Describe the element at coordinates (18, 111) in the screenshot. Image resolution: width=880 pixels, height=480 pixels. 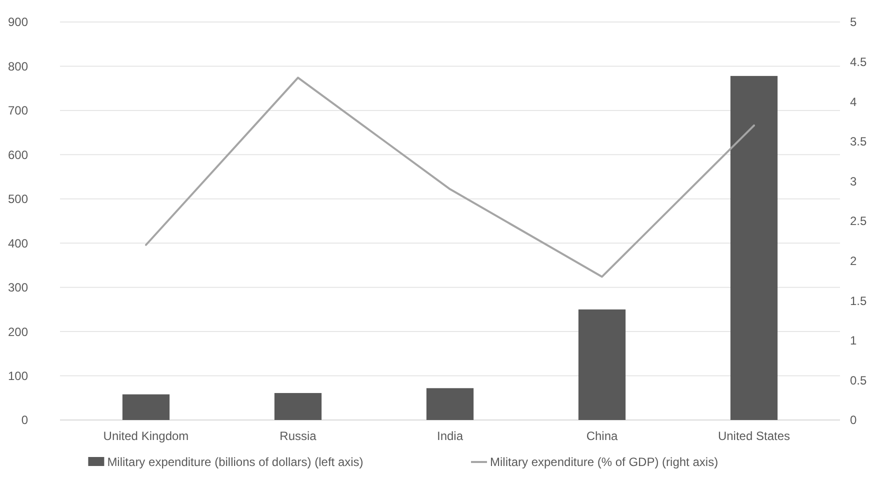
I see `y-tick-label: 700` at that location.